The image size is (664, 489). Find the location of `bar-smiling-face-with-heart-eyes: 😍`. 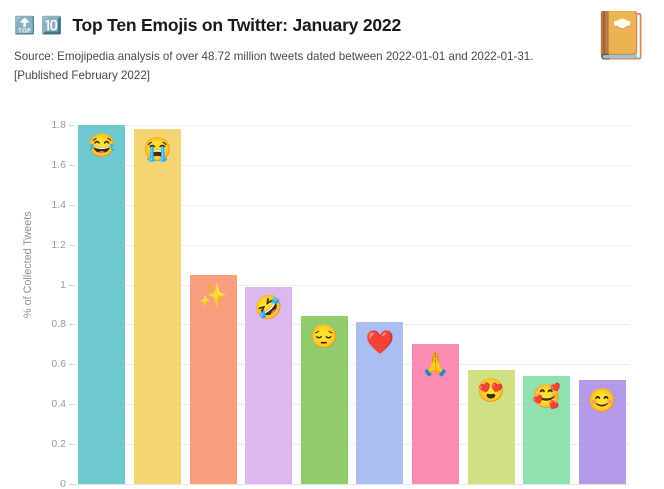

bar-smiling-face-with-heart-eyes: 😍 is located at coordinates (491, 427).